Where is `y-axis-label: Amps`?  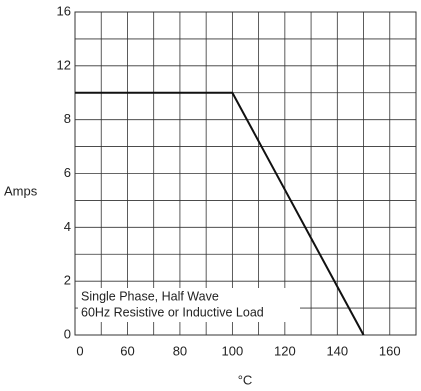 y-axis-label: Amps is located at coordinates (21, 190).